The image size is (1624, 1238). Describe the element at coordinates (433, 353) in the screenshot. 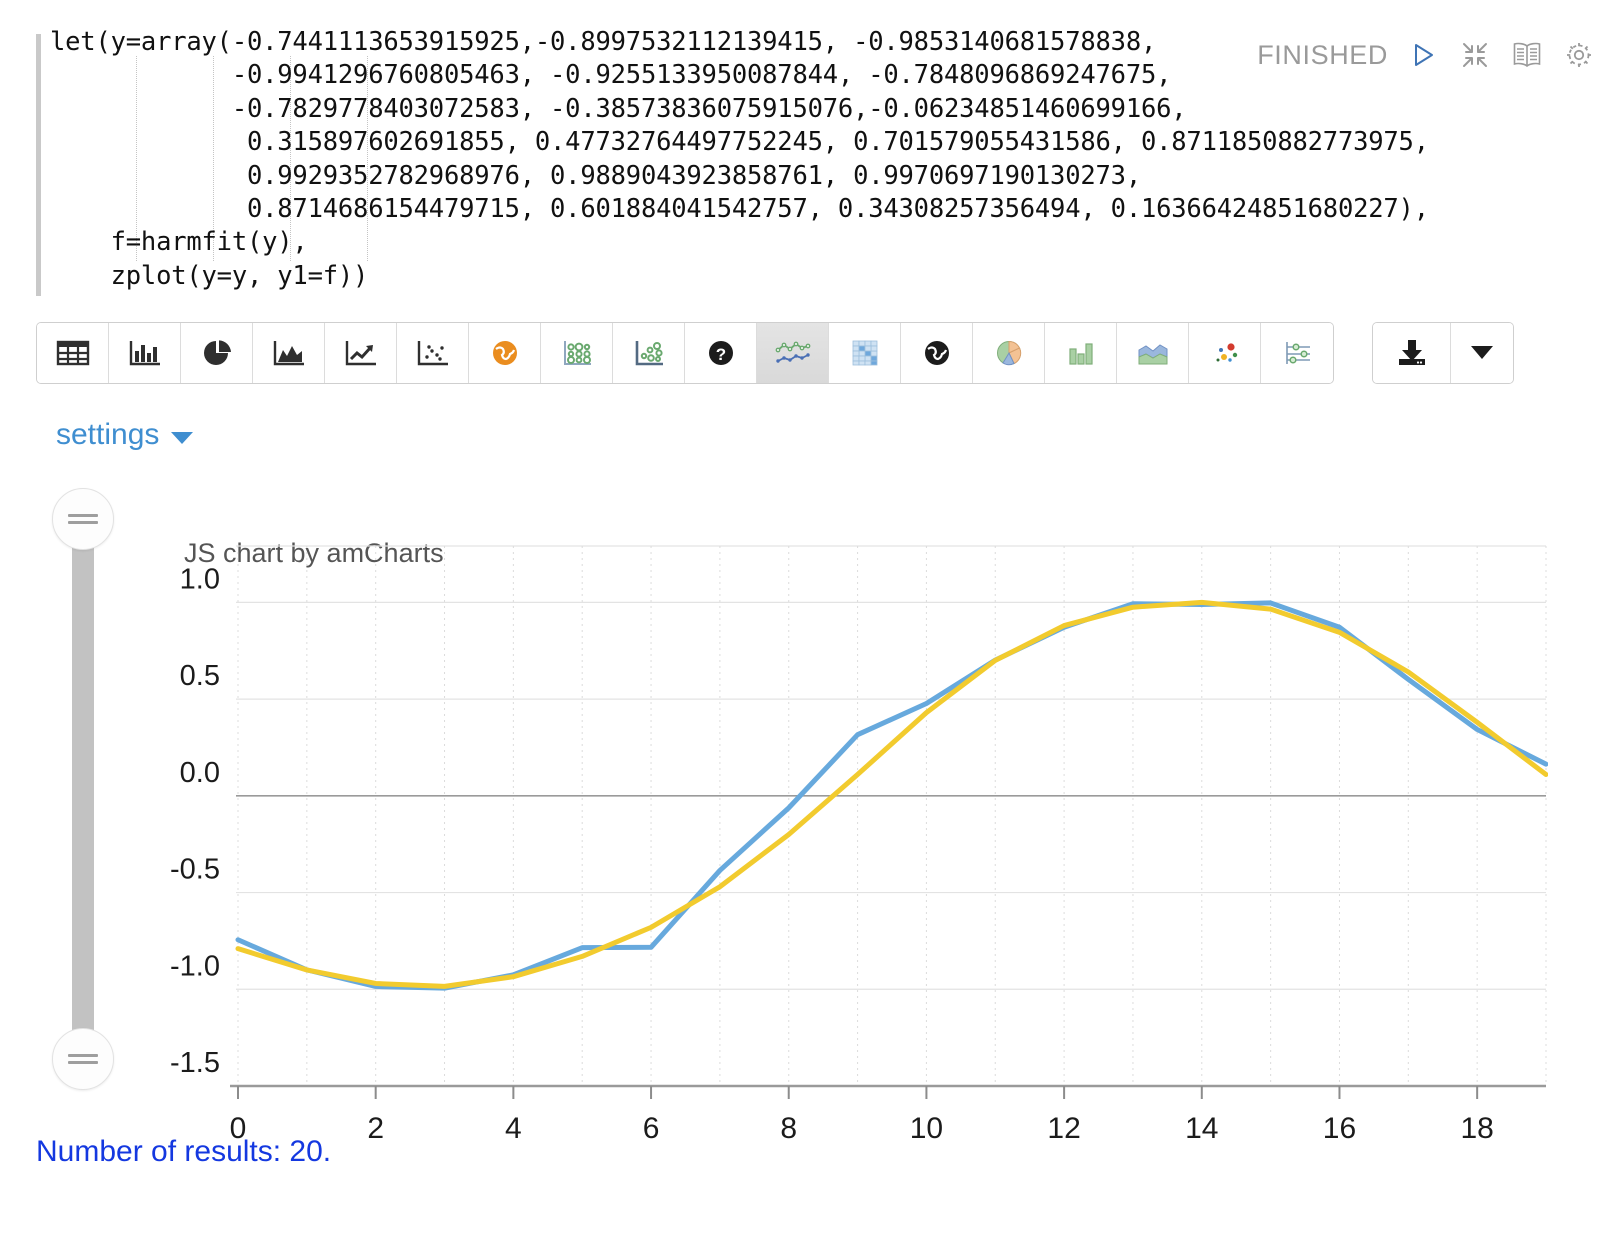

I see `scatter-plot-icon` at that location.